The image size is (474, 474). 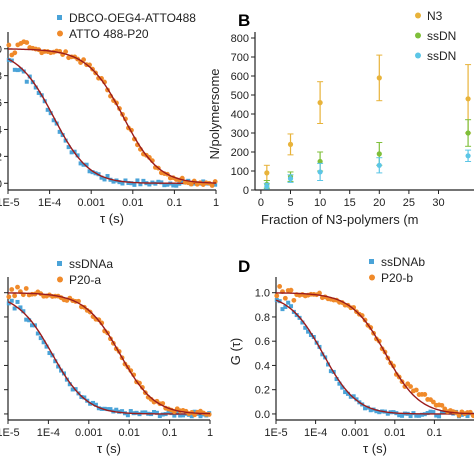 I want to click on x-tick-label: 0.1, so click(x=169, y=433).